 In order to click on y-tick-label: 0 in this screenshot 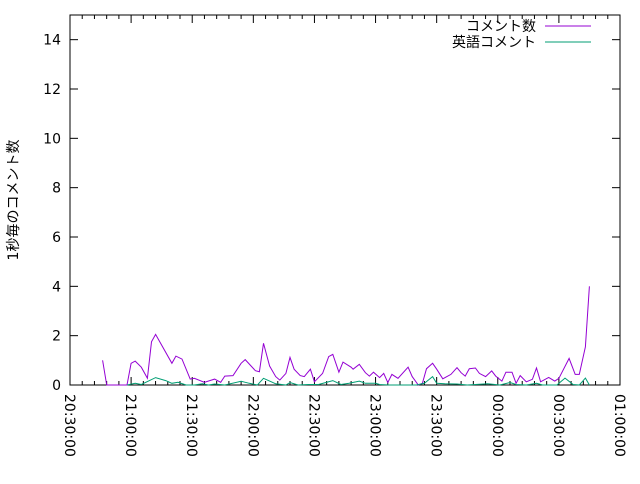, I will do `click(56, 386)`.